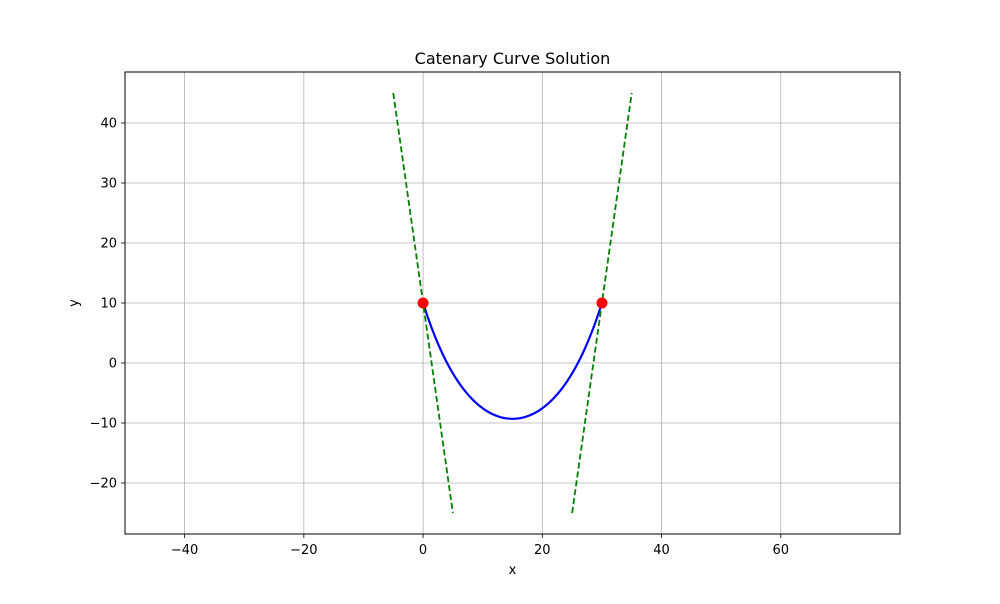 Image resolution: width=1000 pixels, height=604 pixels. Describe the element at coordinates (108, 124) in the screenshot. I see `y-tick-label: 40` at that location.